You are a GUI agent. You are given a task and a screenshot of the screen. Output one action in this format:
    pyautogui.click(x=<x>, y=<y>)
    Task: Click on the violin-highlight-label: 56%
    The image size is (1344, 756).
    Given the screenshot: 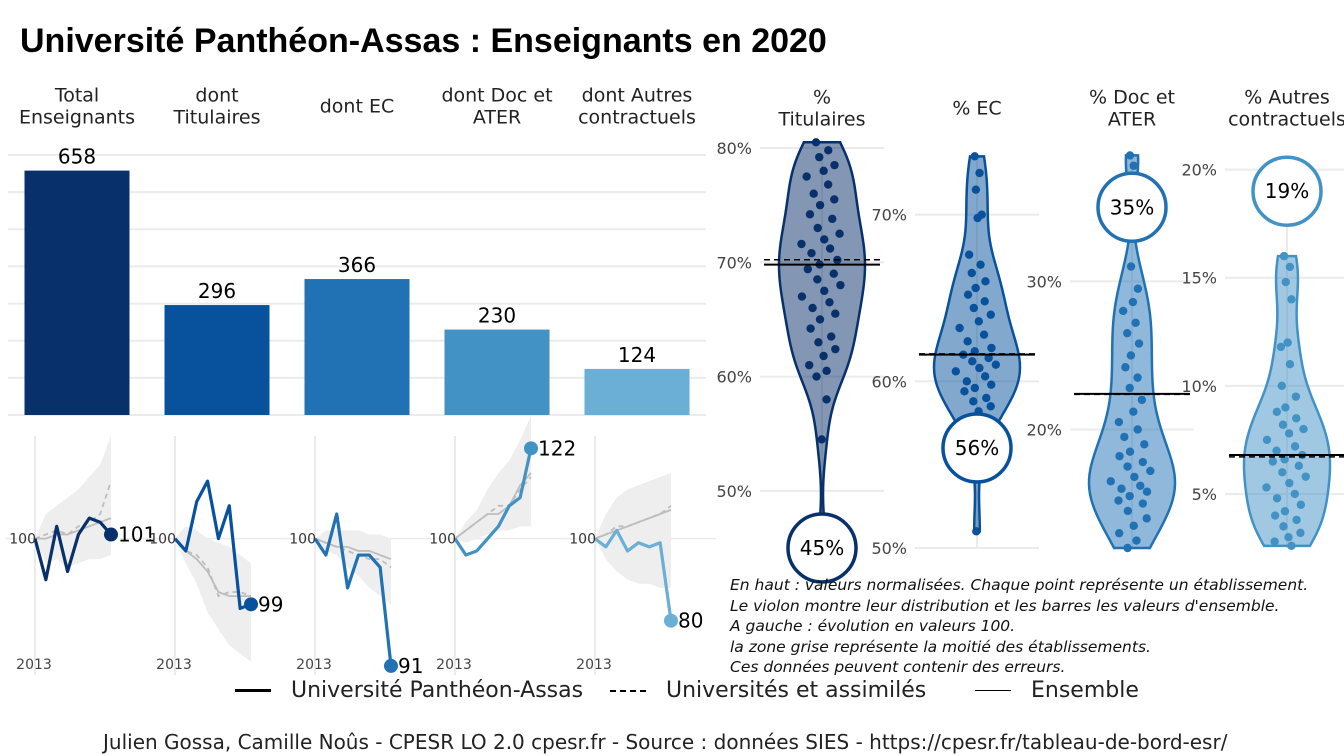 What is the action you would take?
    pyautogui.click(x=977, y=448)
    